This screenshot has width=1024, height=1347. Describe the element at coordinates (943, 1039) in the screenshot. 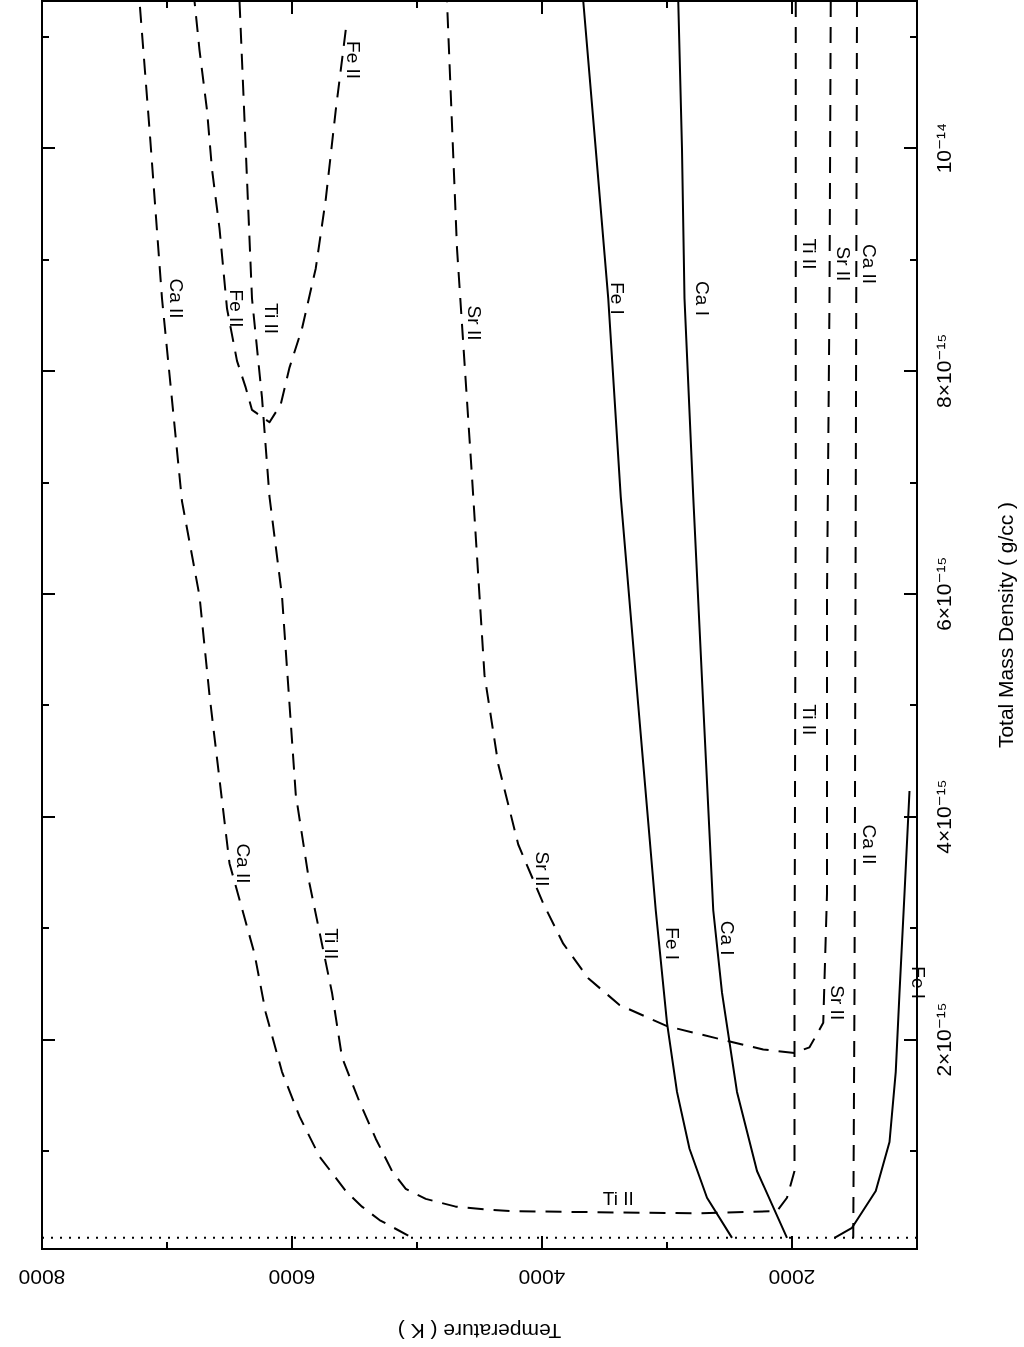

I see `y-tick-label: 2×10⁻¹⁵` at that location.